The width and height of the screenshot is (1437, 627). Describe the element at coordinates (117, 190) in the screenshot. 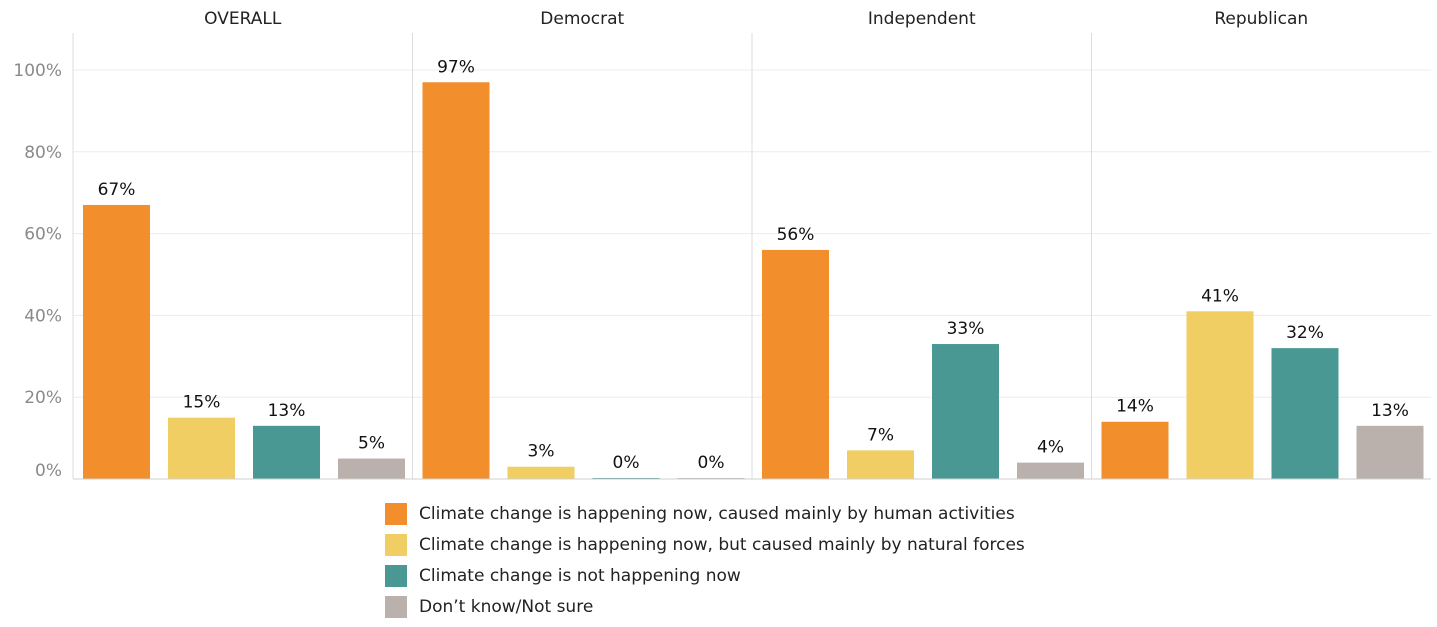

I see `data-label-overall-0: 67%` at that location.